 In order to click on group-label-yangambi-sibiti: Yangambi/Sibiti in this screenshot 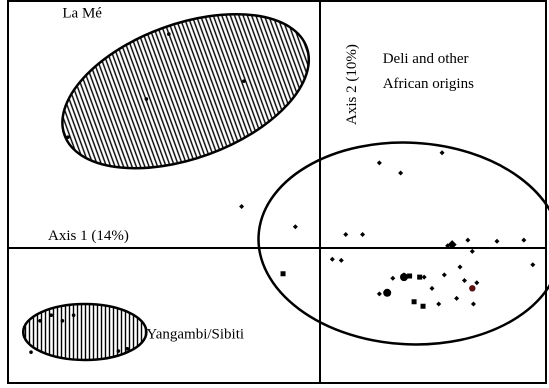, I will do `click(195, 335)`.